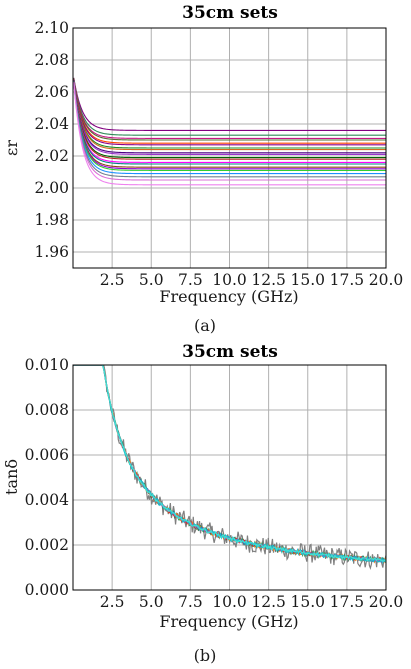 The width and height of the screenshot is (411, 669). What do you see at coordinates (47, 500) in the screenshot?
I see `y-tick-label: 0.004` at bounding box center [47, 500].